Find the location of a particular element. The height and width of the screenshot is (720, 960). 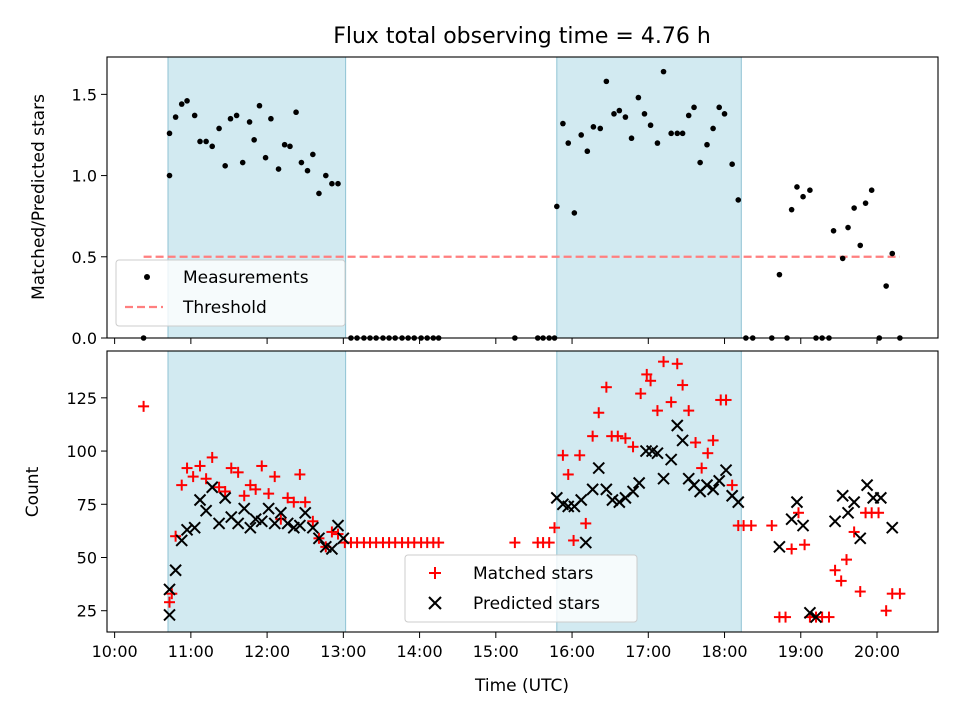

top-observing-window is located at coordinates (649, 197).